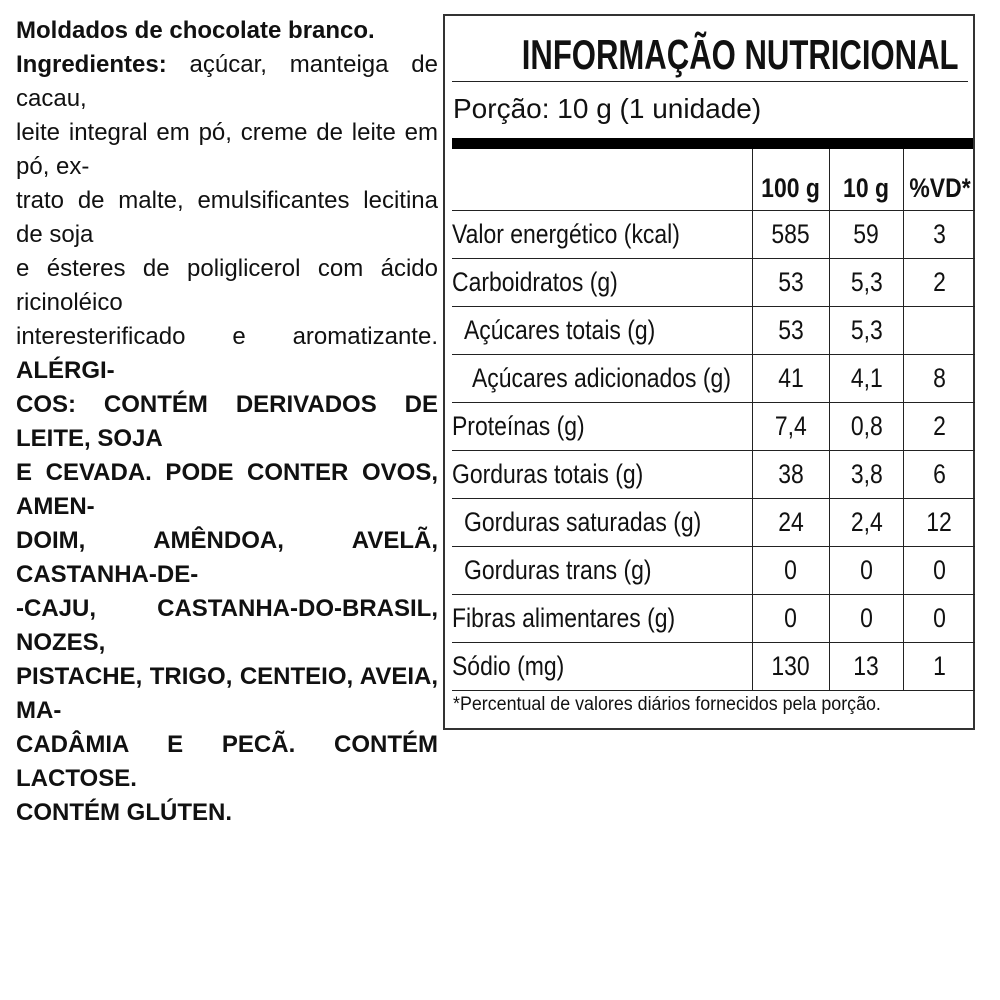 Image resolution: width=1000 pixels, height=1000 pixels. Describe the element at coordinates (602, 618) in the screenshot. I see `nutrient-label: Fibras alimentares (g)` at that location.